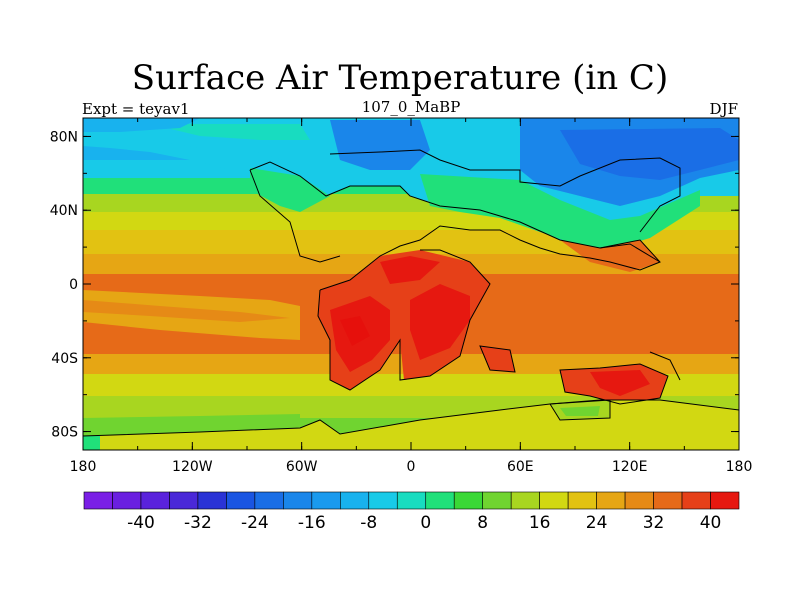  Describe the element at coordinates (520, 467) in the screenshot. I see `lon-tick-label: 60E` at that location.